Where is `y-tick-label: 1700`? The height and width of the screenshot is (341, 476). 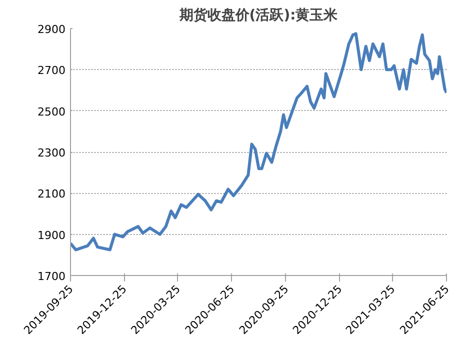
y-tick-label: 1700 is located at coordinates (52, 276).